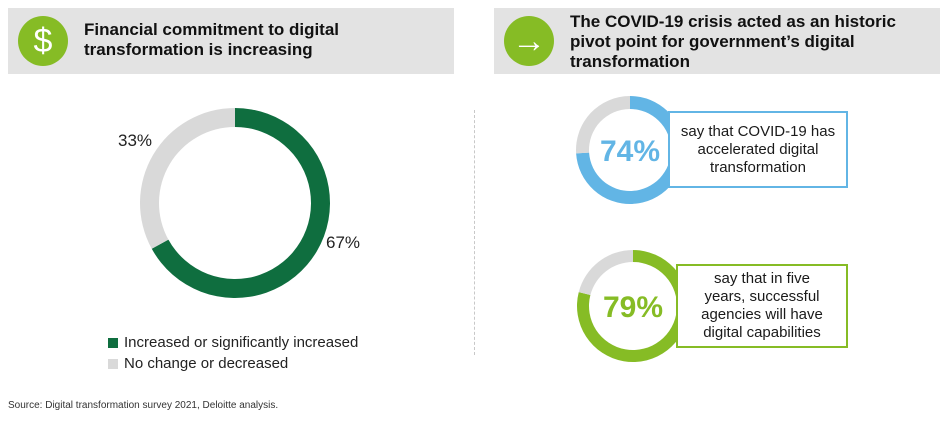  I want to click on donut-slice-decreased, so click(187, 178).